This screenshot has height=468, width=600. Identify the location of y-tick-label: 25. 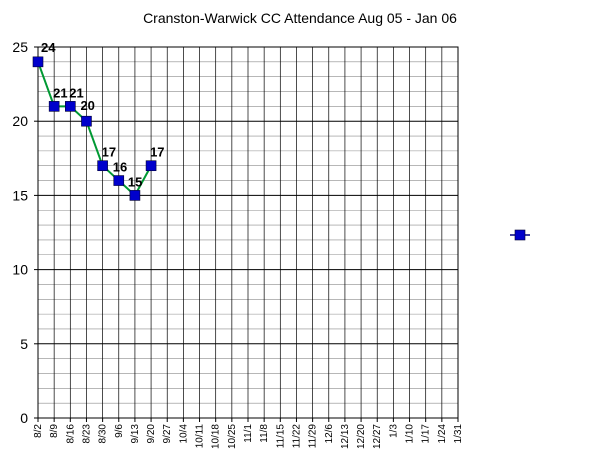
(20, 47).